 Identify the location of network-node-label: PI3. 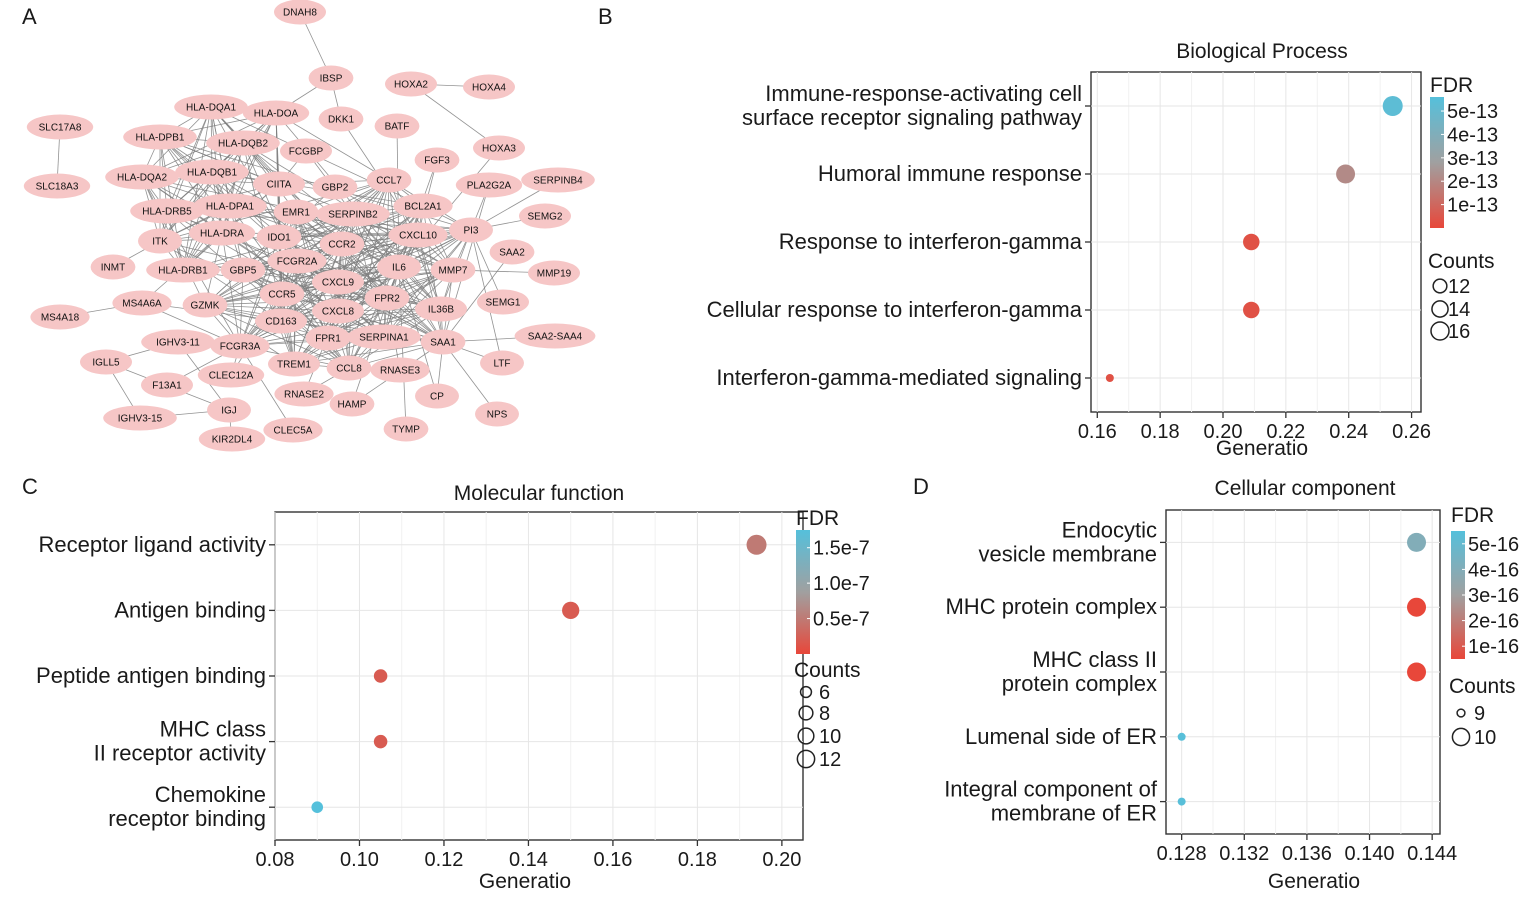
(470, 231).